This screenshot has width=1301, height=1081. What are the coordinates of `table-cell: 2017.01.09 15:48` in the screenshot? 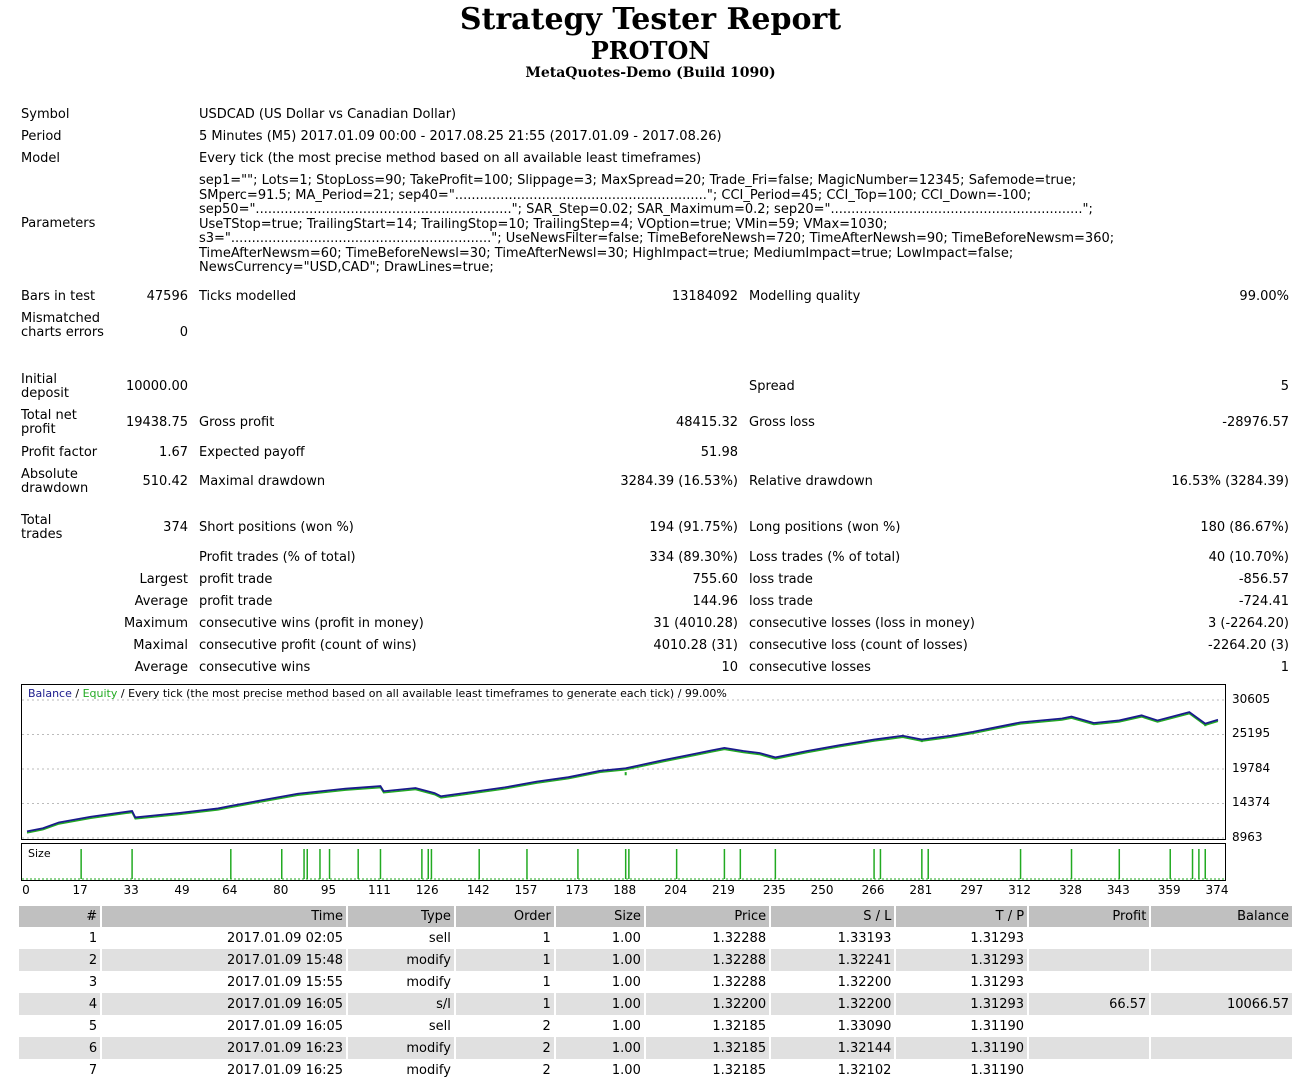 It's located at (224, 960).